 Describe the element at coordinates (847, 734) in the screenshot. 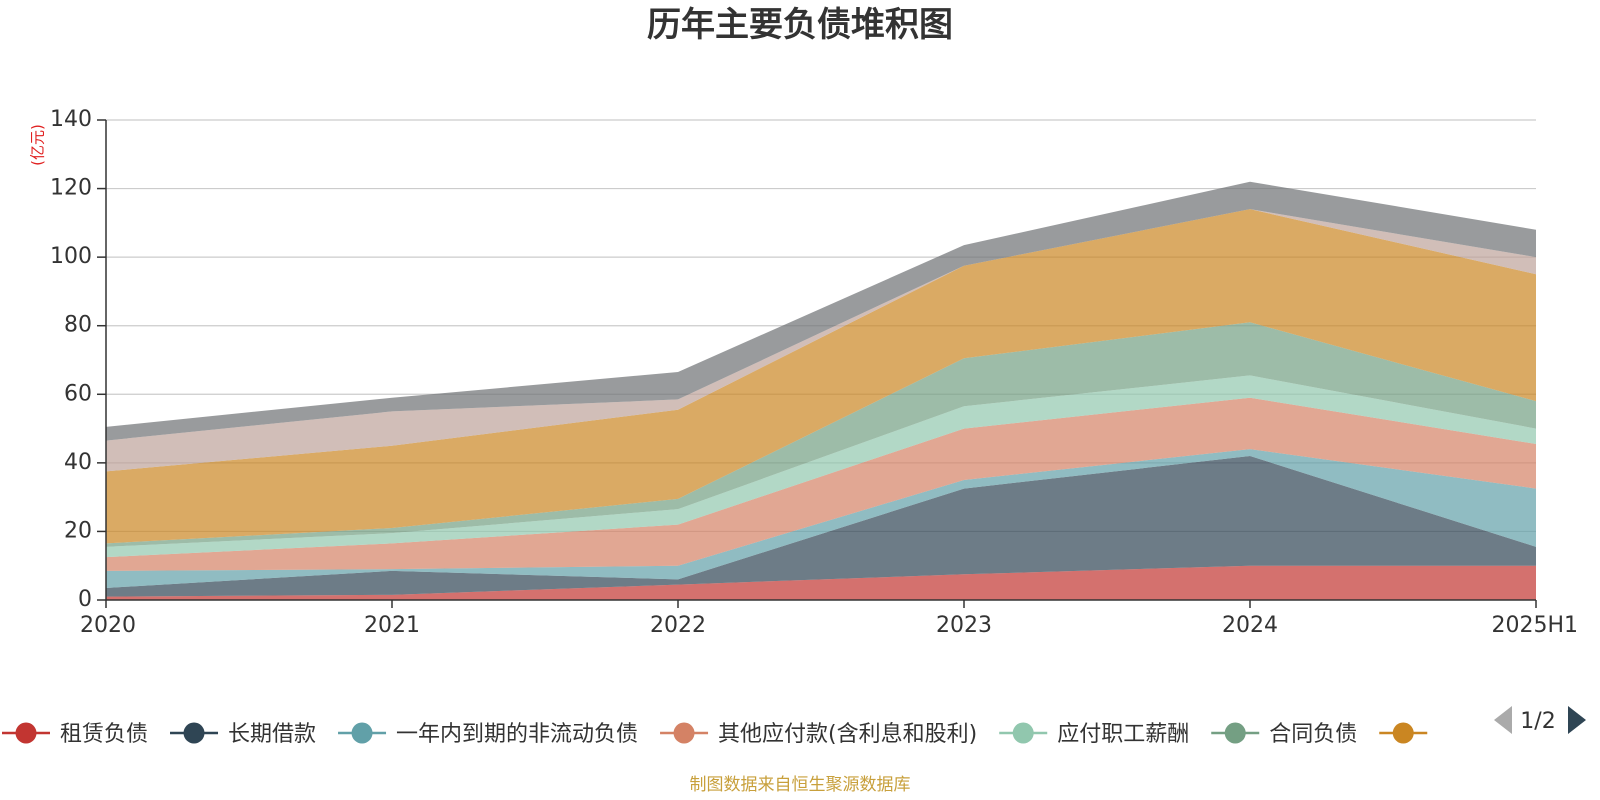

I see `legend-label: 其他应付款(含利息和股利)` at that location.